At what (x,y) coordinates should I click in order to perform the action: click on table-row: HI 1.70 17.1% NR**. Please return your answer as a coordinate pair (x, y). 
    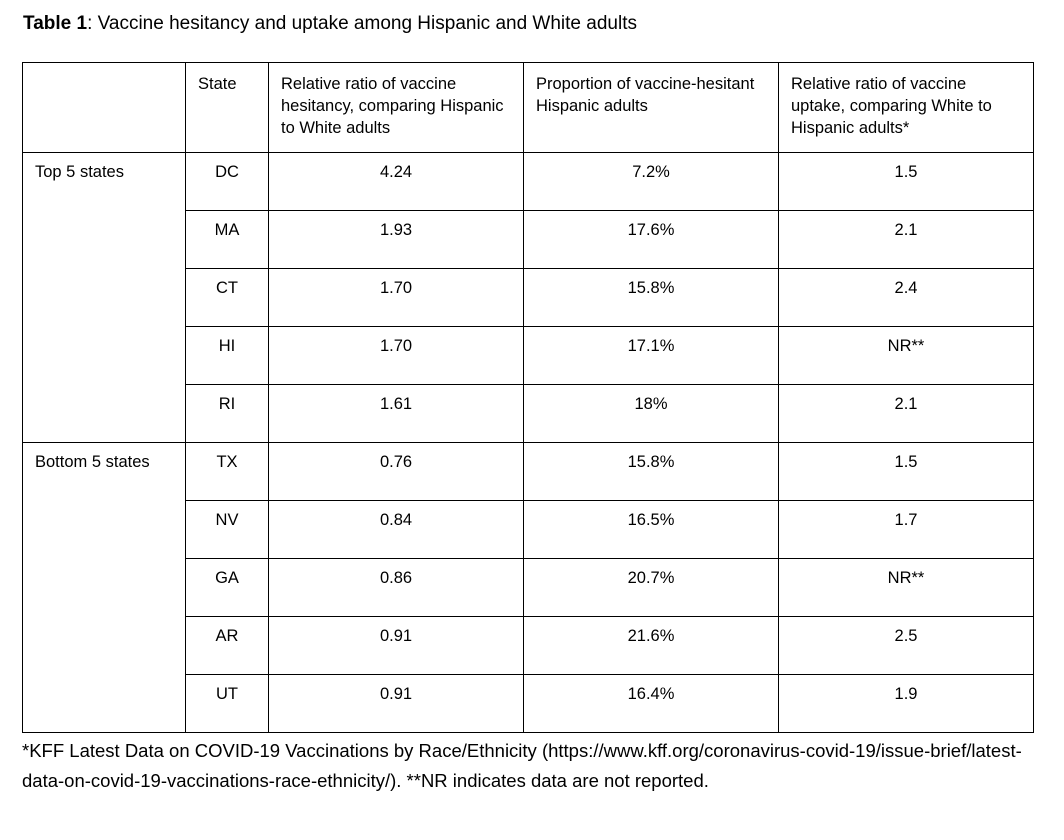
    Looking at the image, I should click on (528, 355).